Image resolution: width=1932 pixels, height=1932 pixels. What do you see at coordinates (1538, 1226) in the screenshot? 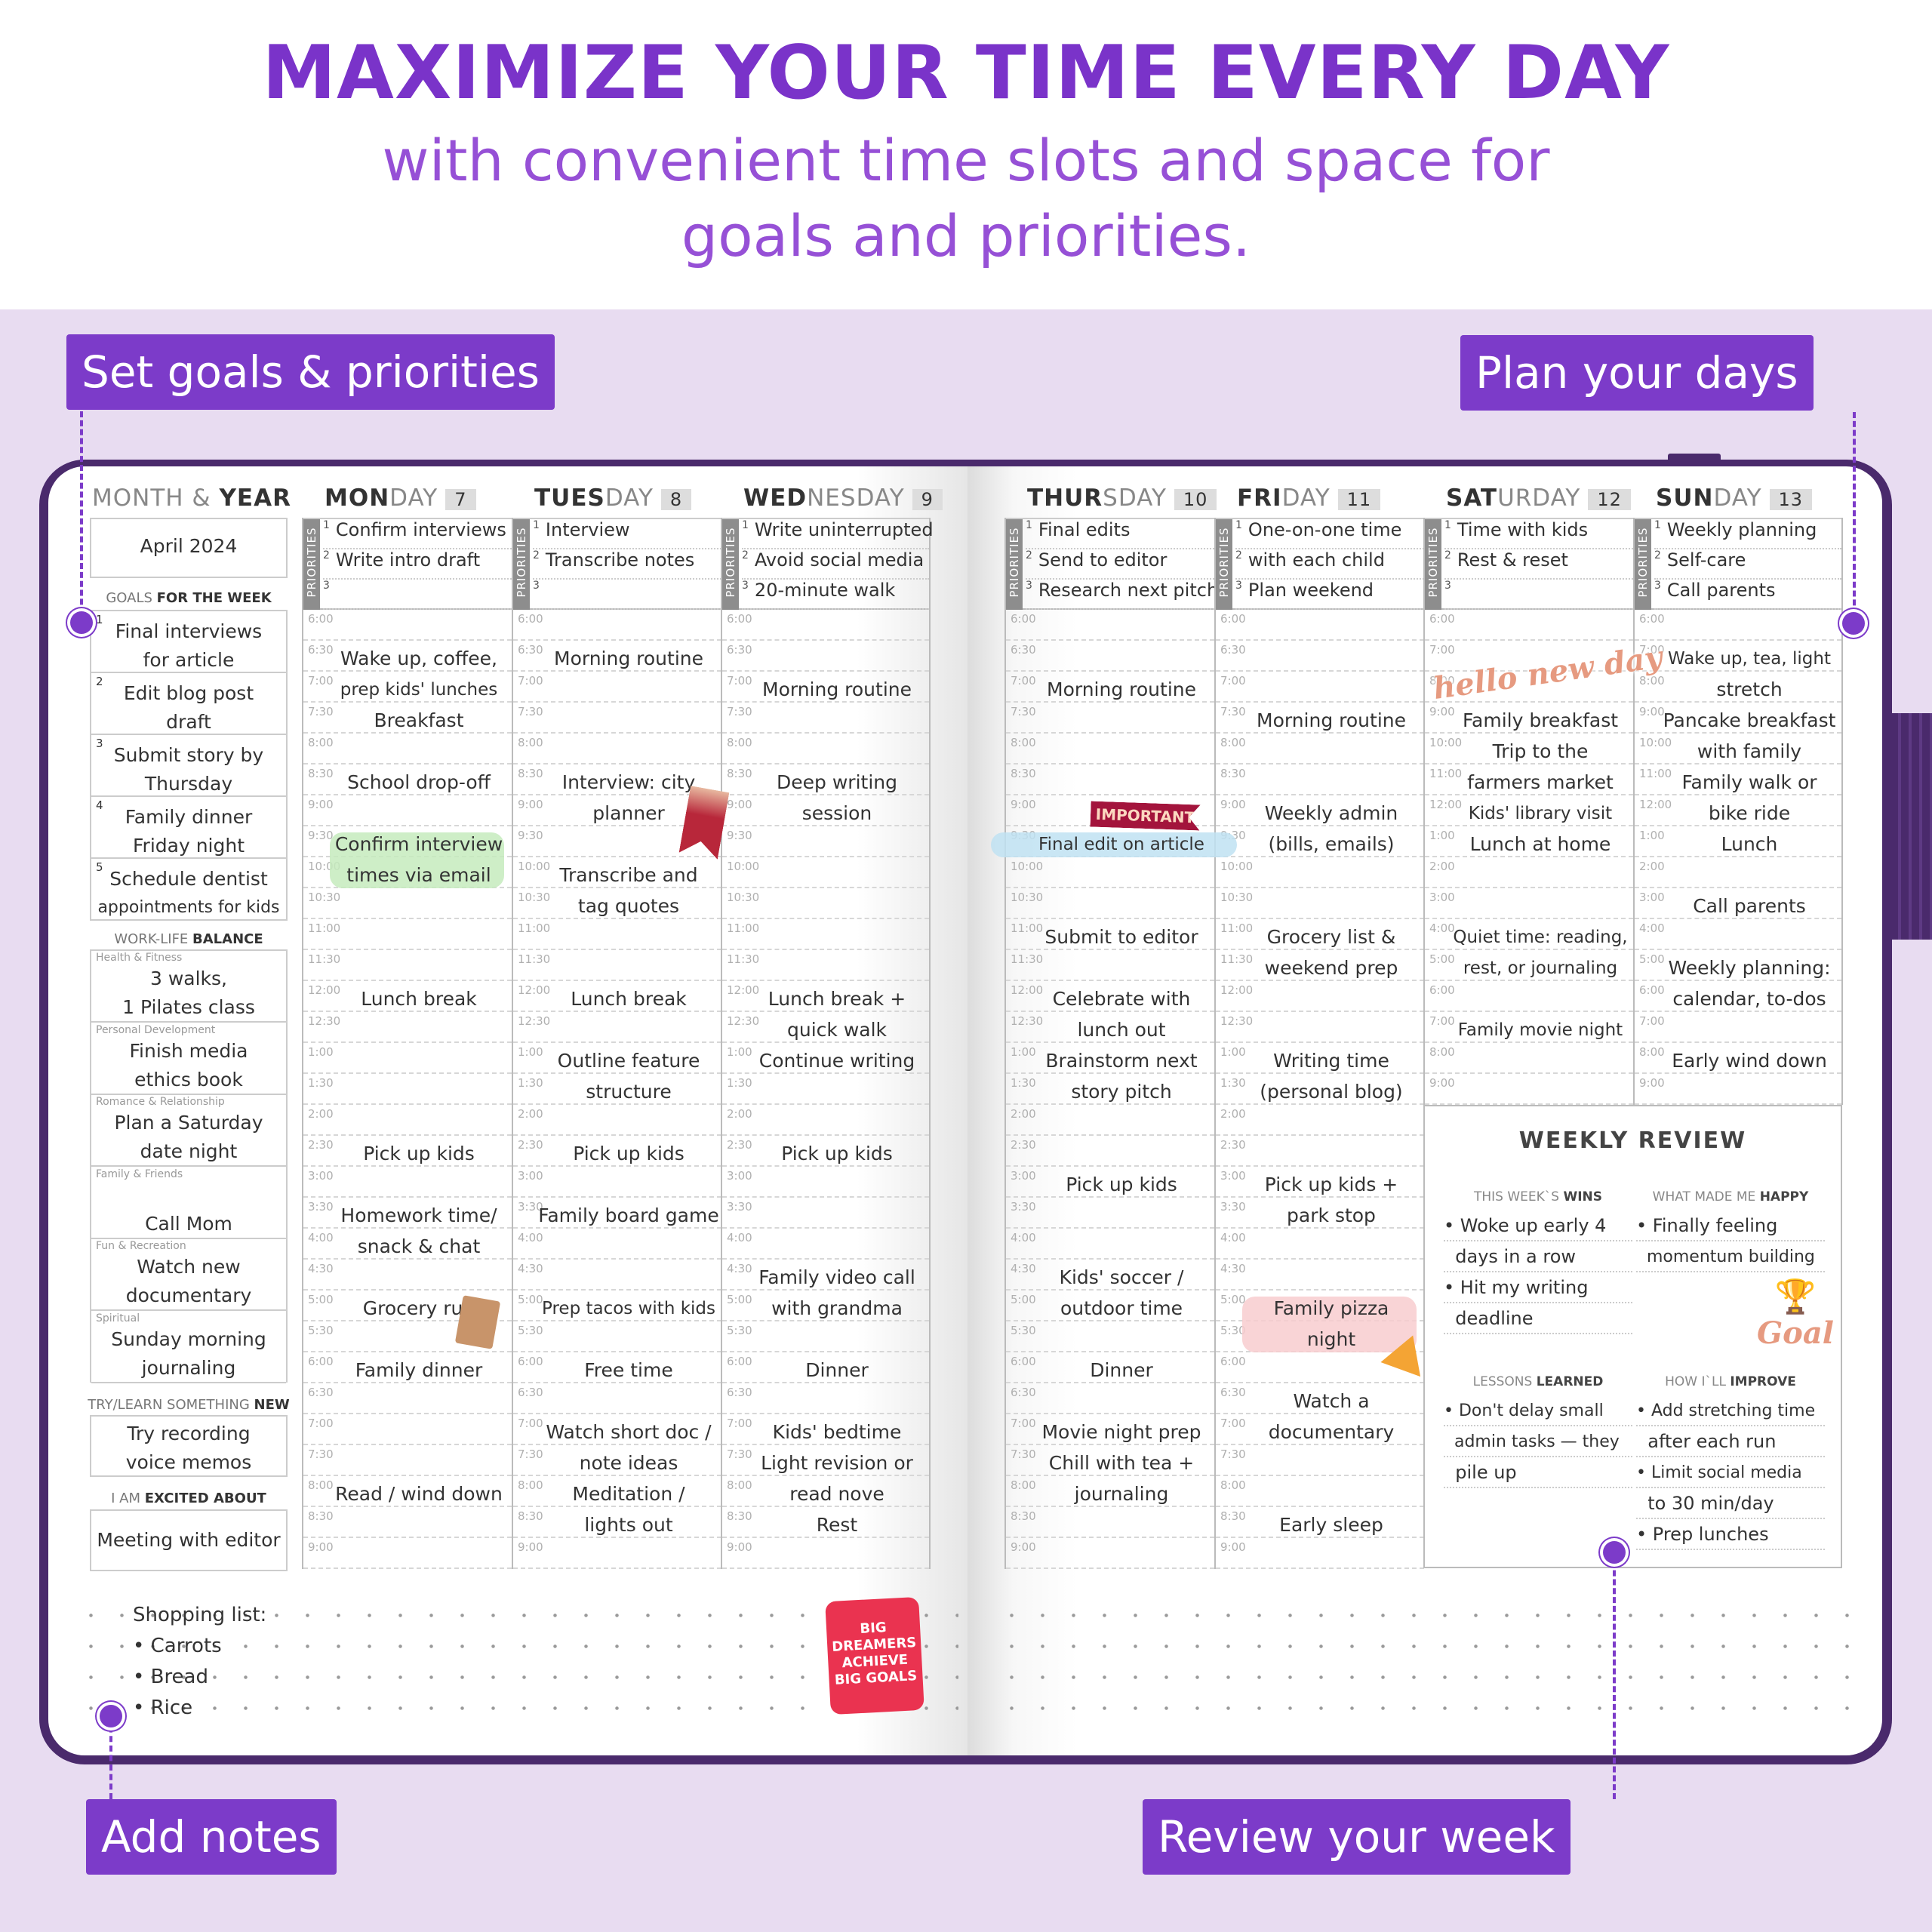
I see `review-line-wins: • Woke up early 4` at bounding box center [1538, 1226].